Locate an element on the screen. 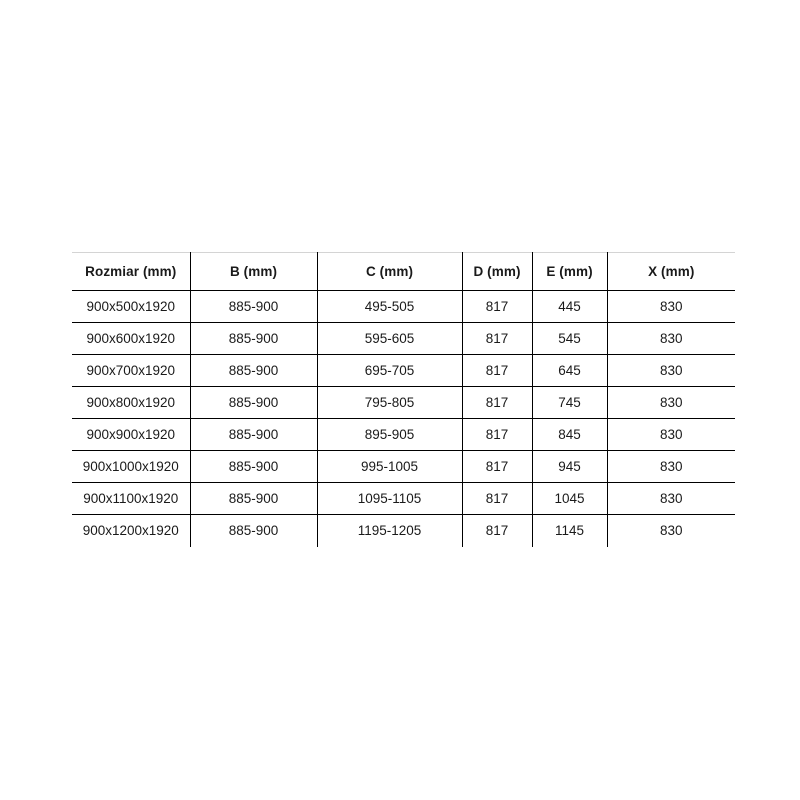 The image size is (800, 800). table-row: 900x700x1920 885-900 695-705 817 645 830 is located at coordinates (403, 370).